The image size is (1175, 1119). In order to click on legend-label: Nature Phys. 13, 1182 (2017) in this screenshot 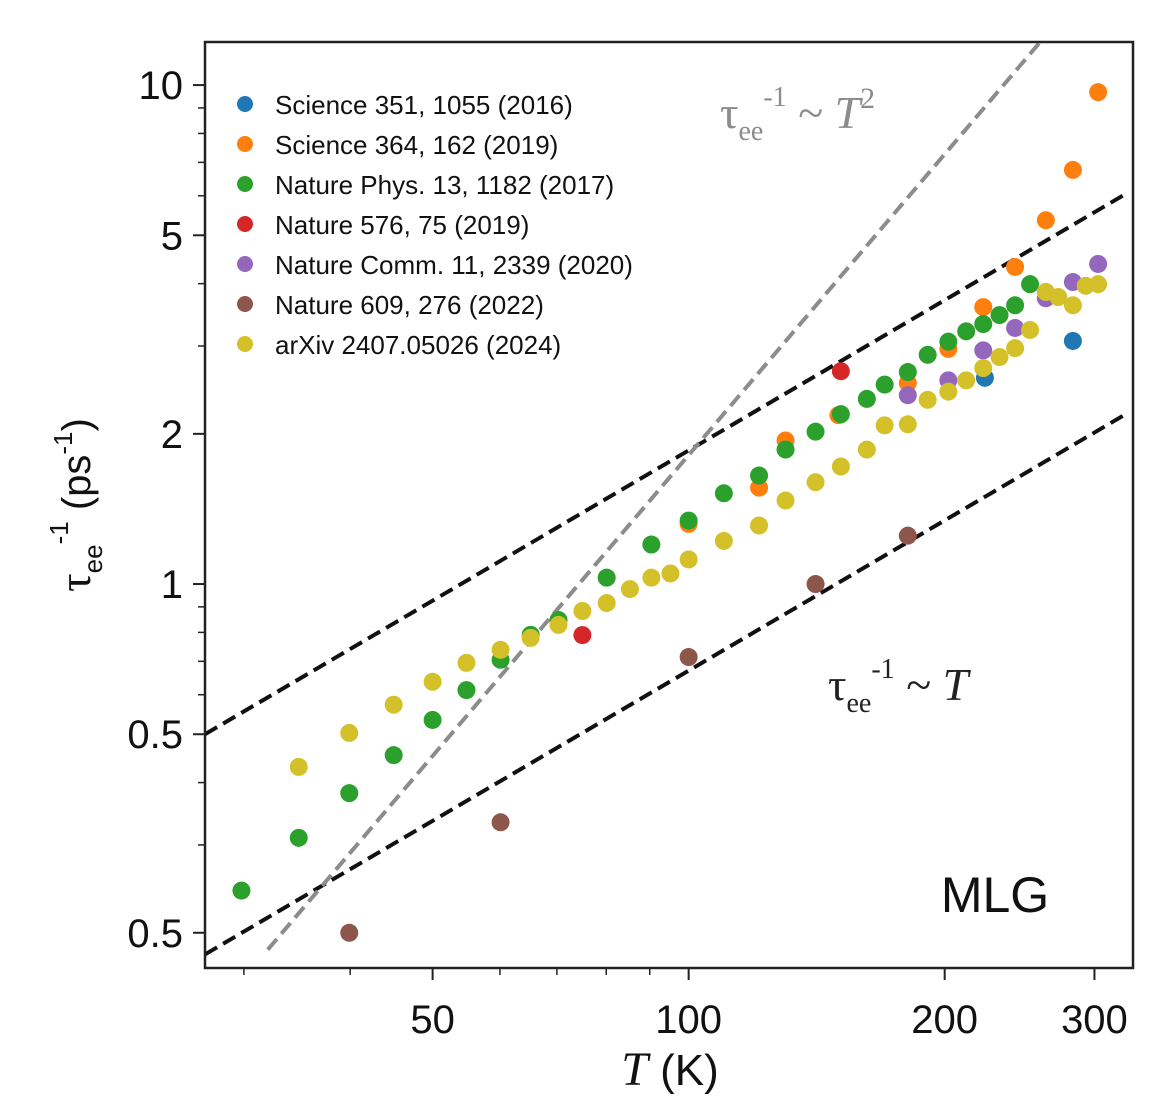, I will do `click(444, 185)`.